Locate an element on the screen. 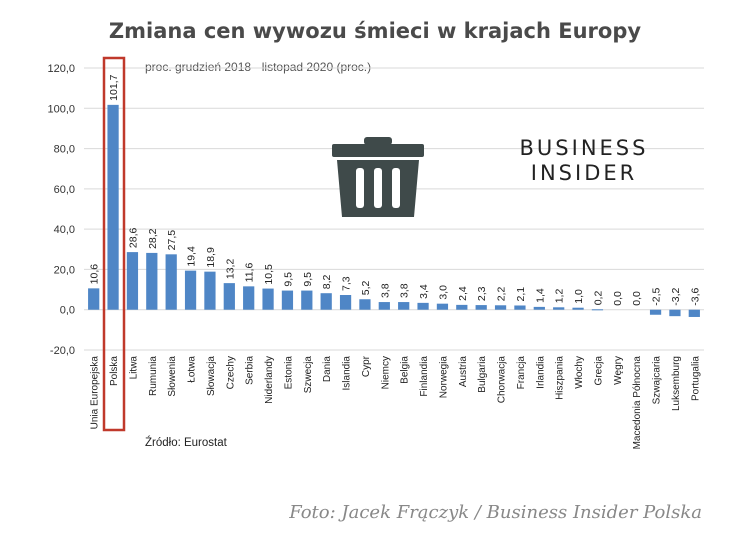 This screenshot has height=537, width=750. y-axis: 120,0 100,0 80,0 60,0 40,0 20,0 0,0 -20,0 is located at coordinates (61, 210).